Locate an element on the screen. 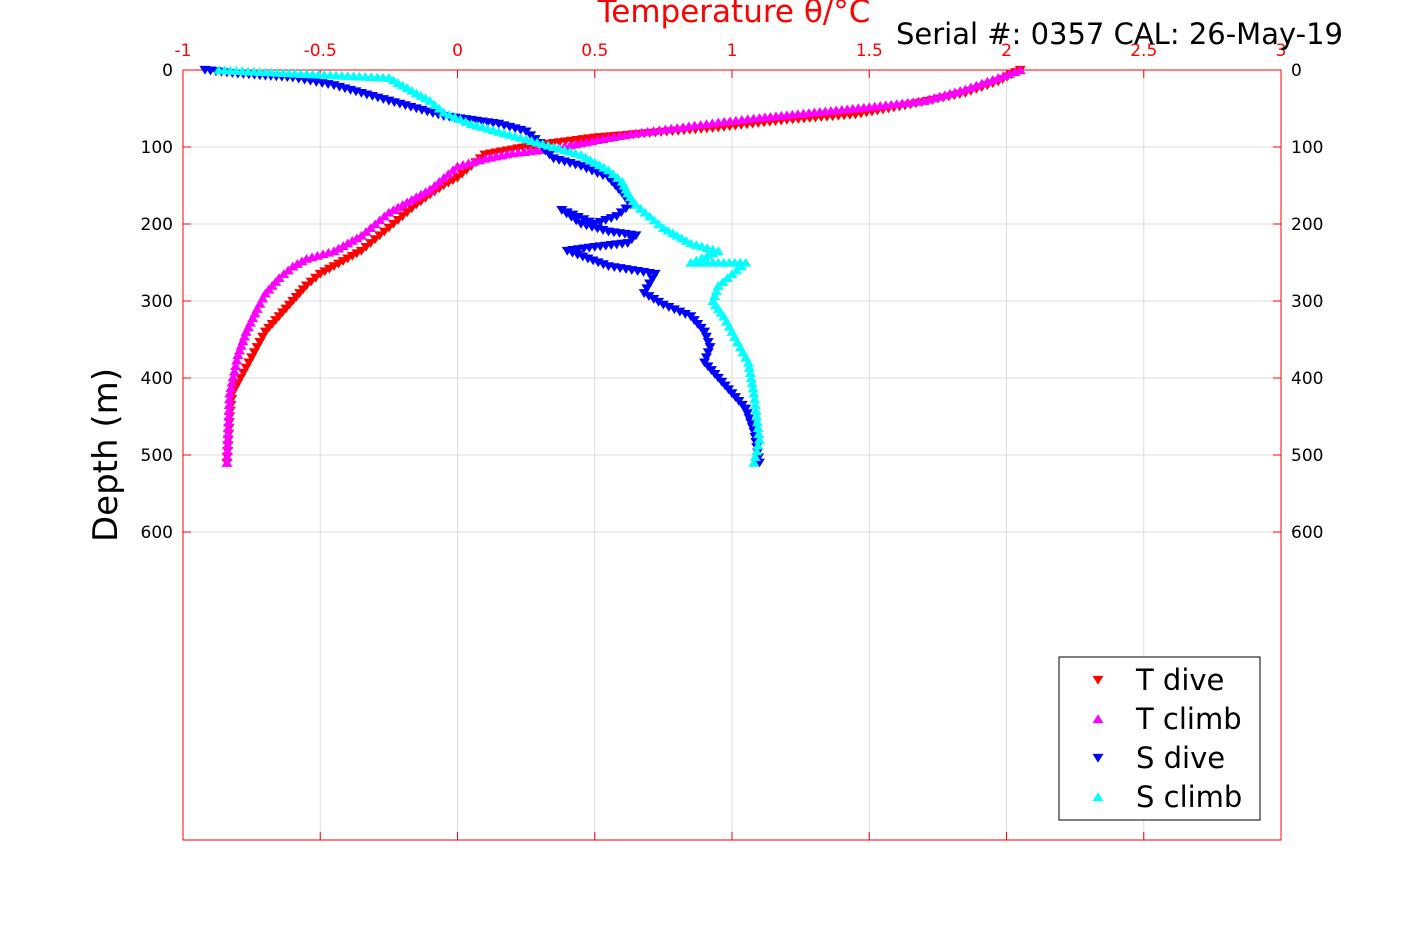  y-tick-label-right: 400 is located at coordinates (1307, 379).